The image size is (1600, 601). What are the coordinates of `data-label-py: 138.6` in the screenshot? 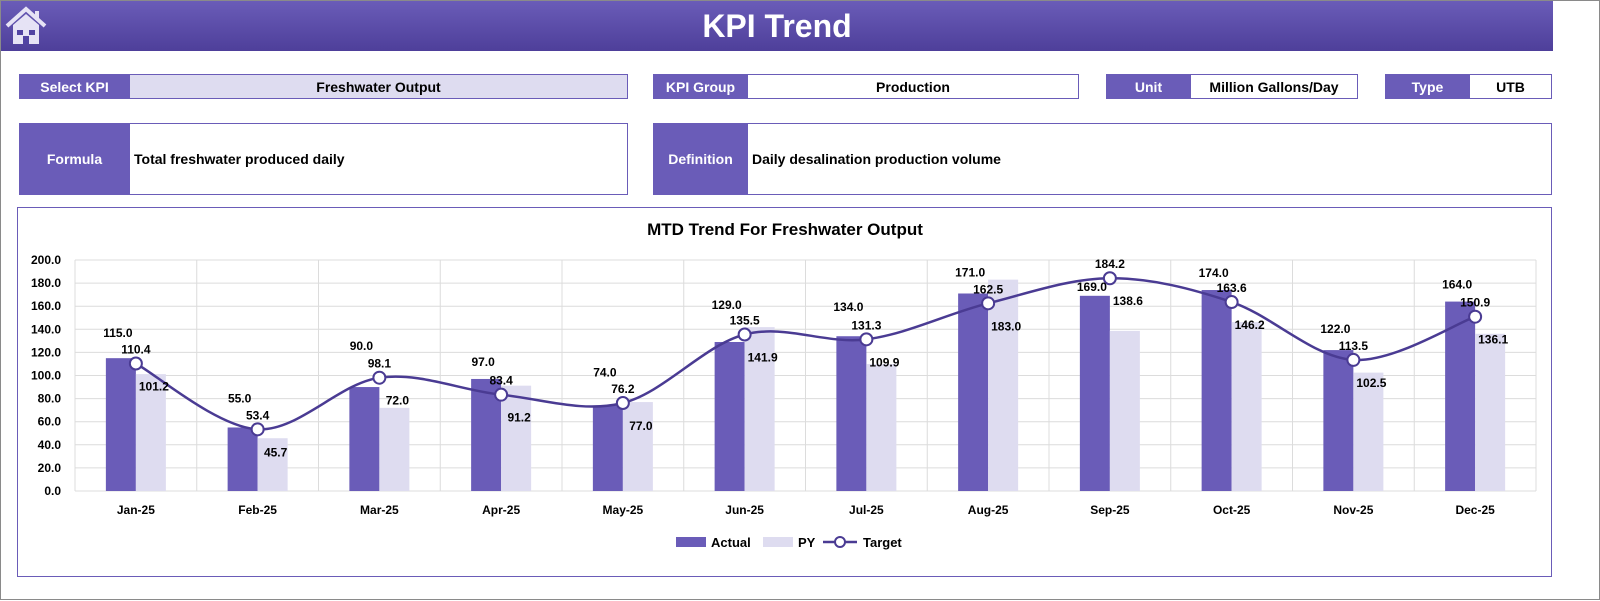 It's located at (1128, 301).